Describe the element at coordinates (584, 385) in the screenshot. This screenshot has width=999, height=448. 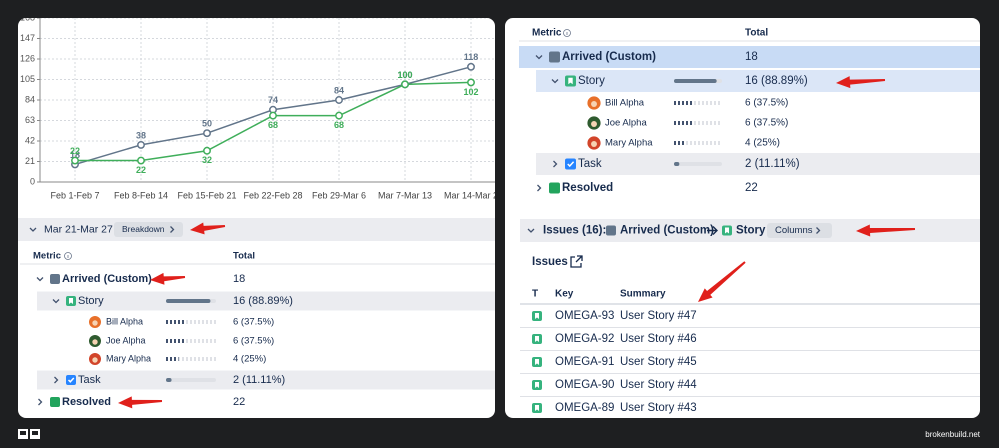
I see `issue-key: OMEGA-90` at that location.